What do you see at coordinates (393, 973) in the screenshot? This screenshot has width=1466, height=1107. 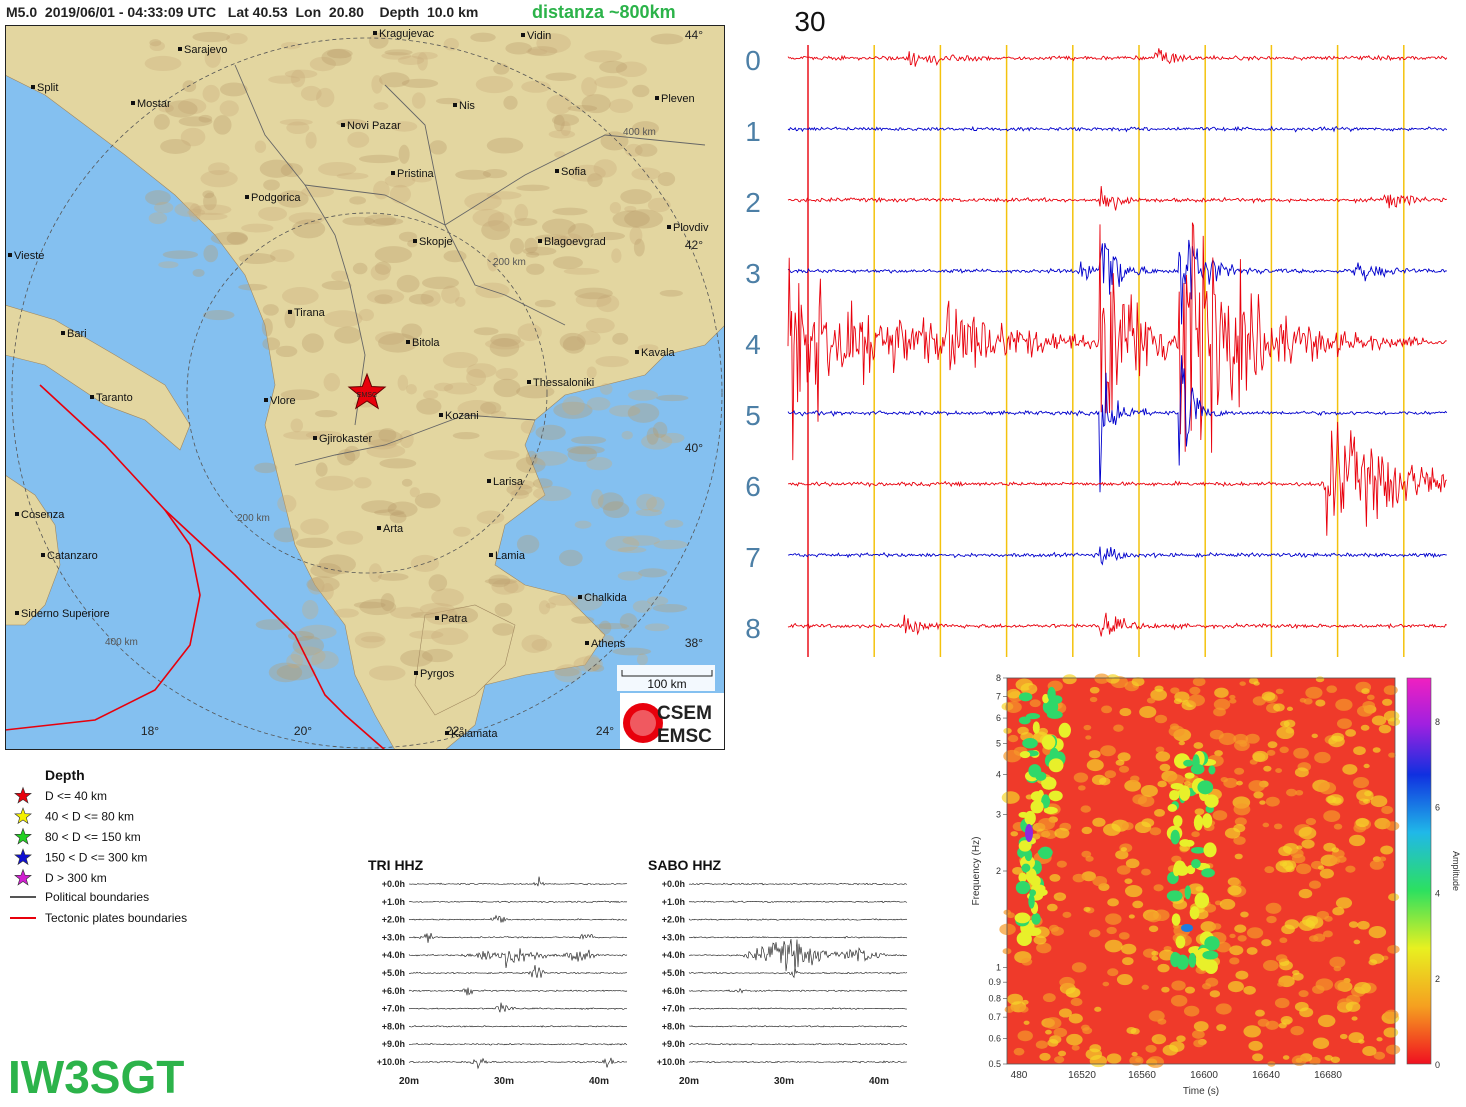 I see `hour-label: +5.0h` at bounding box center [393, 973].